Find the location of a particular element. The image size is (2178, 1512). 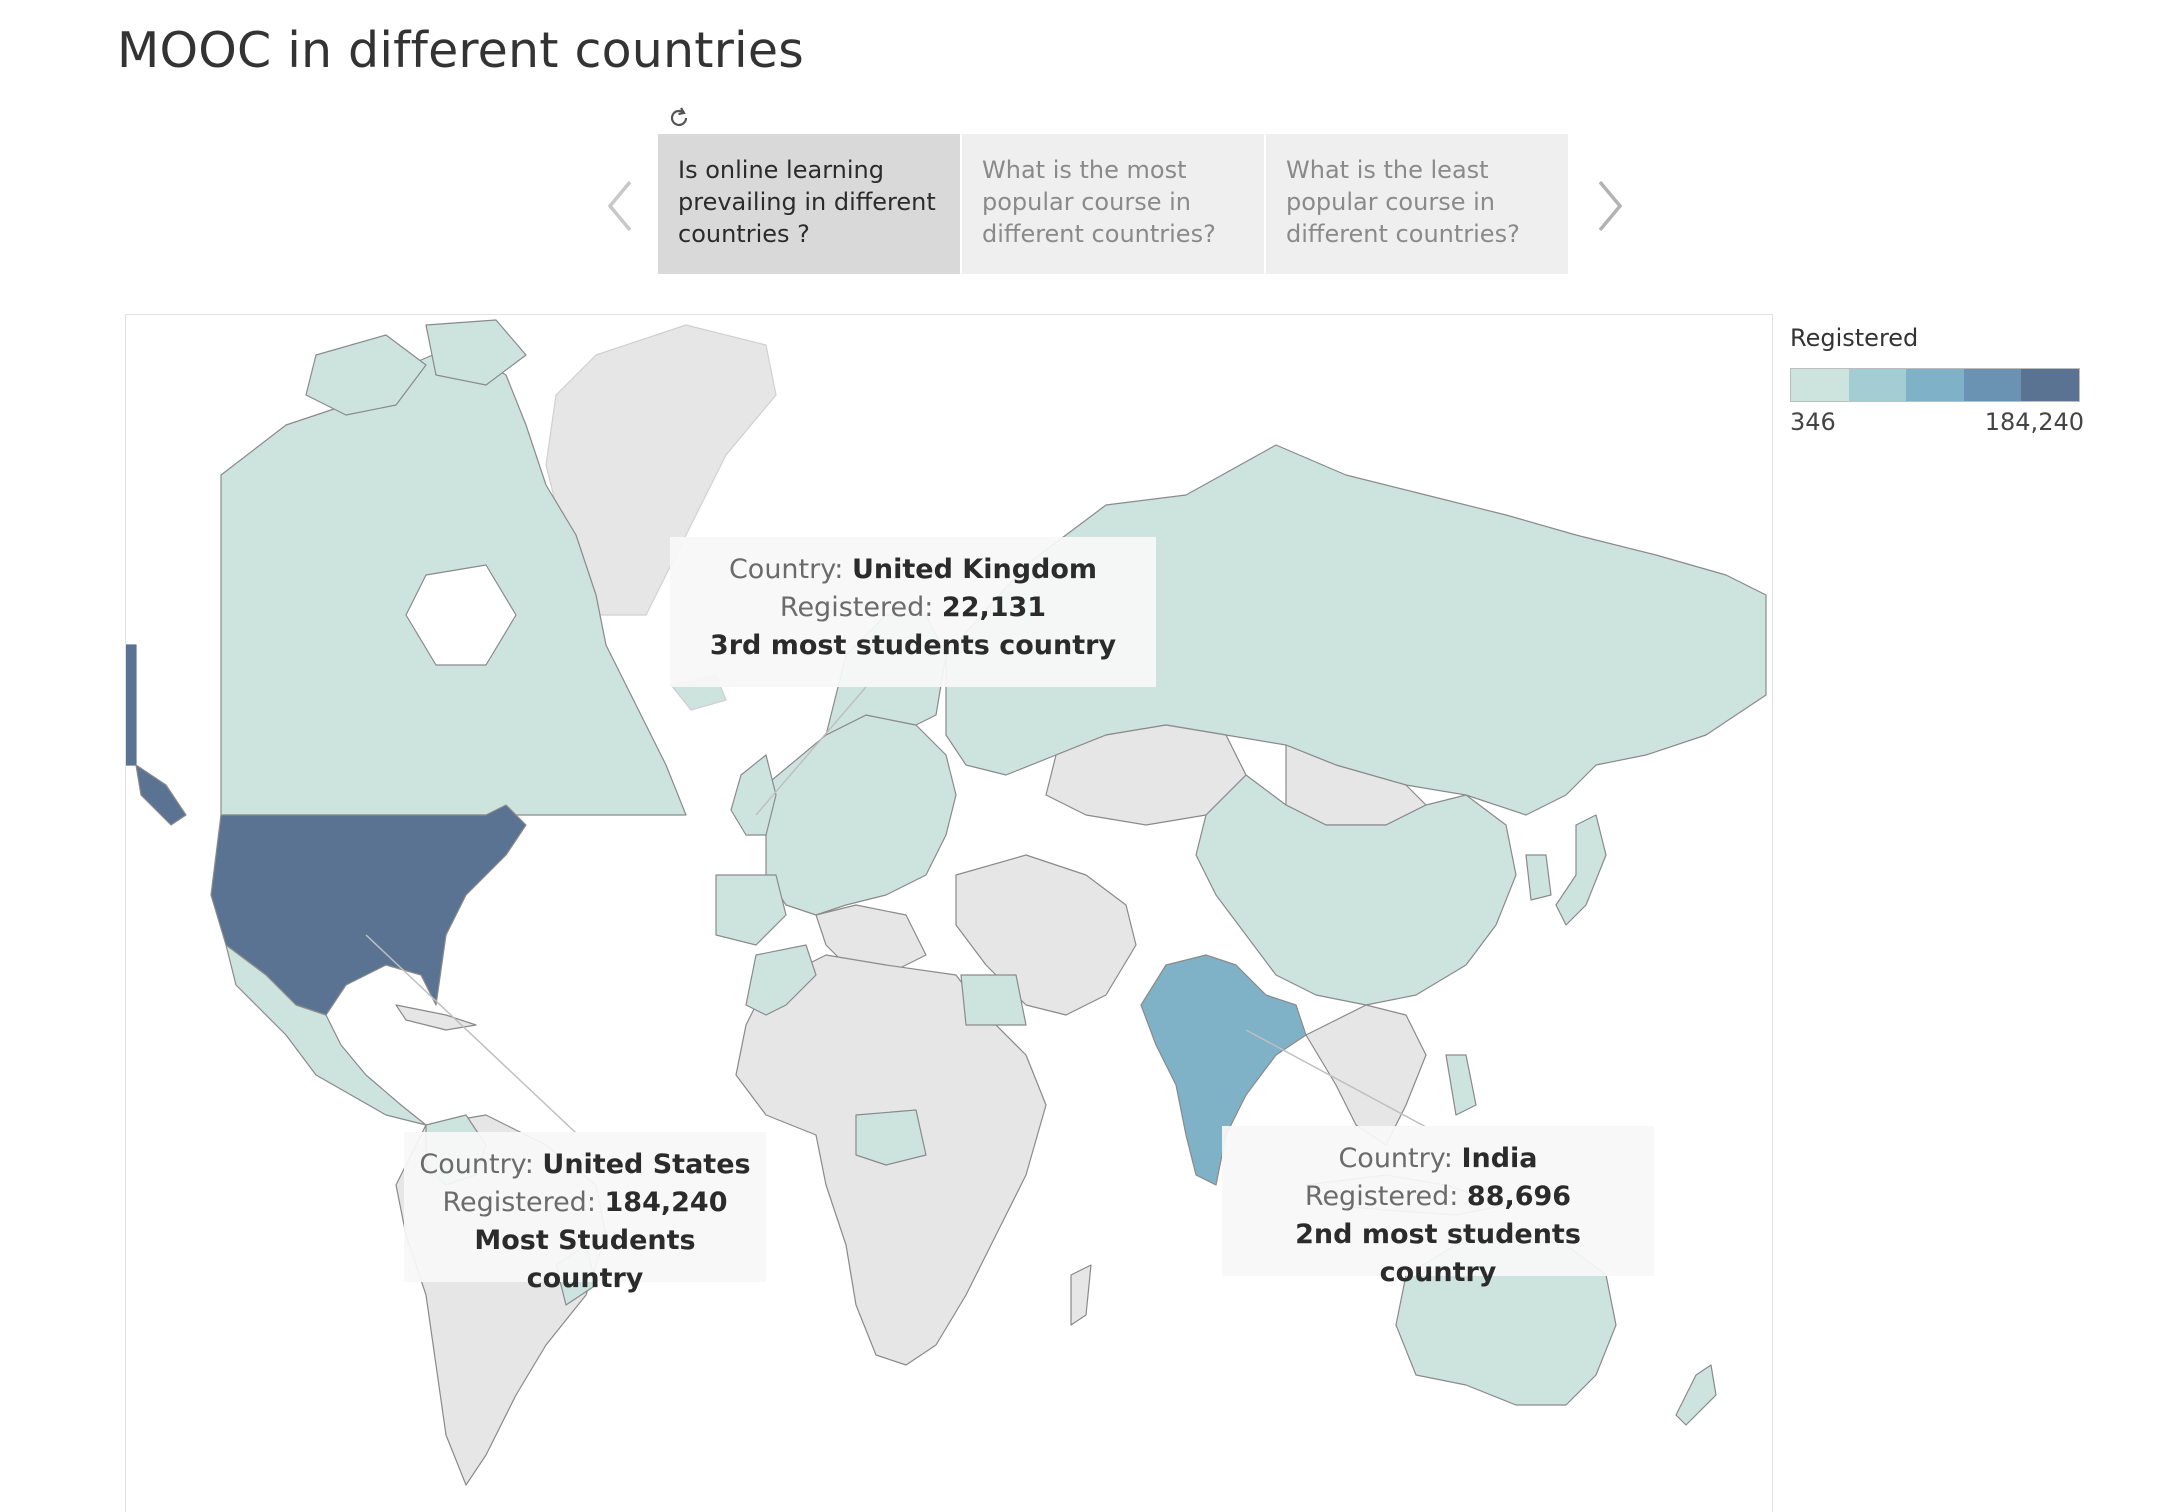

tooltip-registered: 88,696 is located at coordinates (1519, 1196).